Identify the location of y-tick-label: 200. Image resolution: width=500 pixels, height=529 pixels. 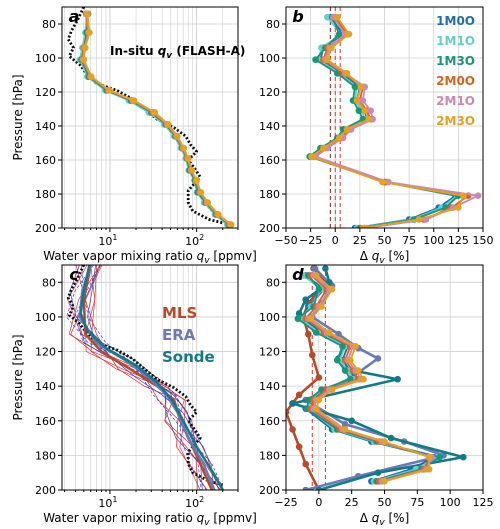
(45, 228).